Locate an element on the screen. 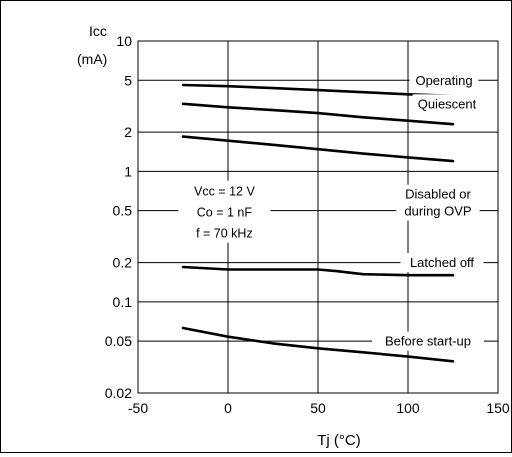 The height and width of the screenshot is (457, 512). series-label: Disabled or during OVP is located at coordinates (438, 202).